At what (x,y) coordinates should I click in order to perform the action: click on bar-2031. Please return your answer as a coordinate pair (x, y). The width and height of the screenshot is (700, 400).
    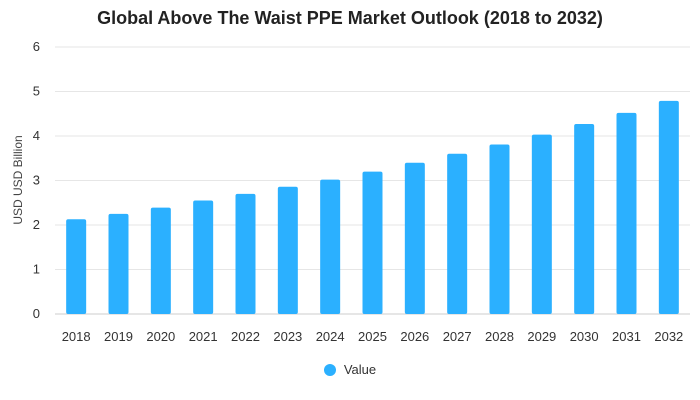
    Looking at the image, I should click on (626, 213).